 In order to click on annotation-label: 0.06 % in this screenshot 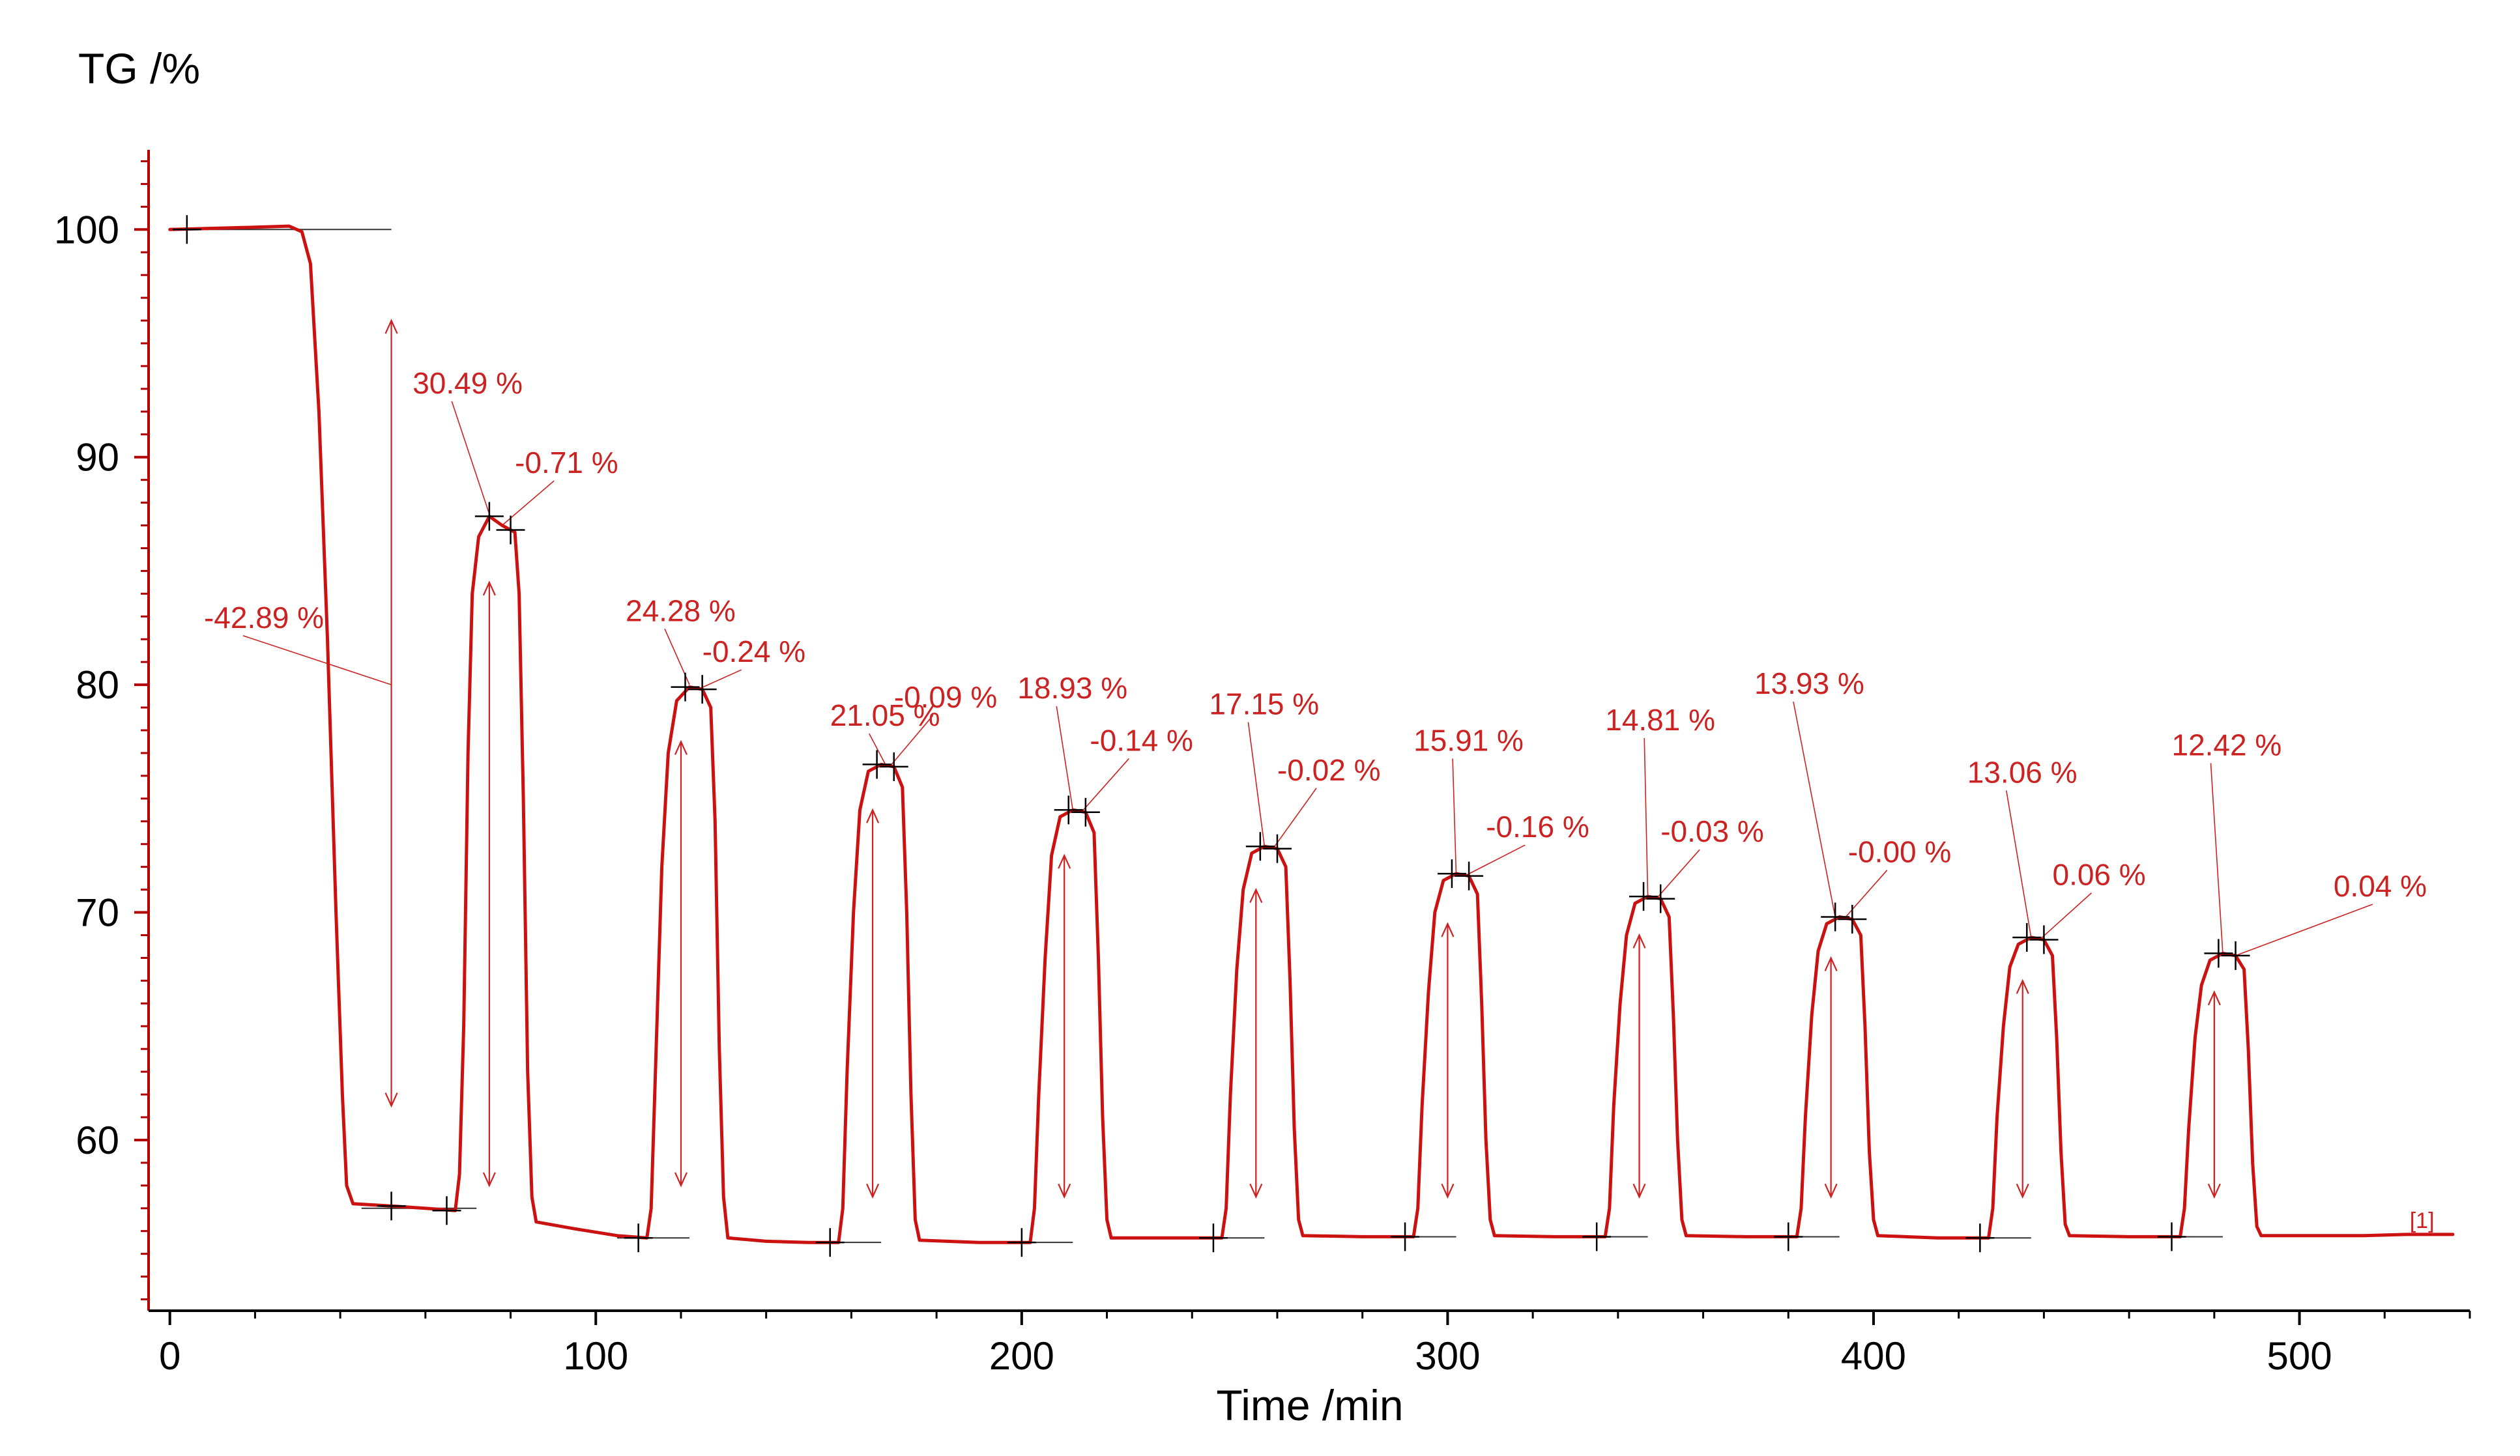, I will do `click(2098, 875)`.